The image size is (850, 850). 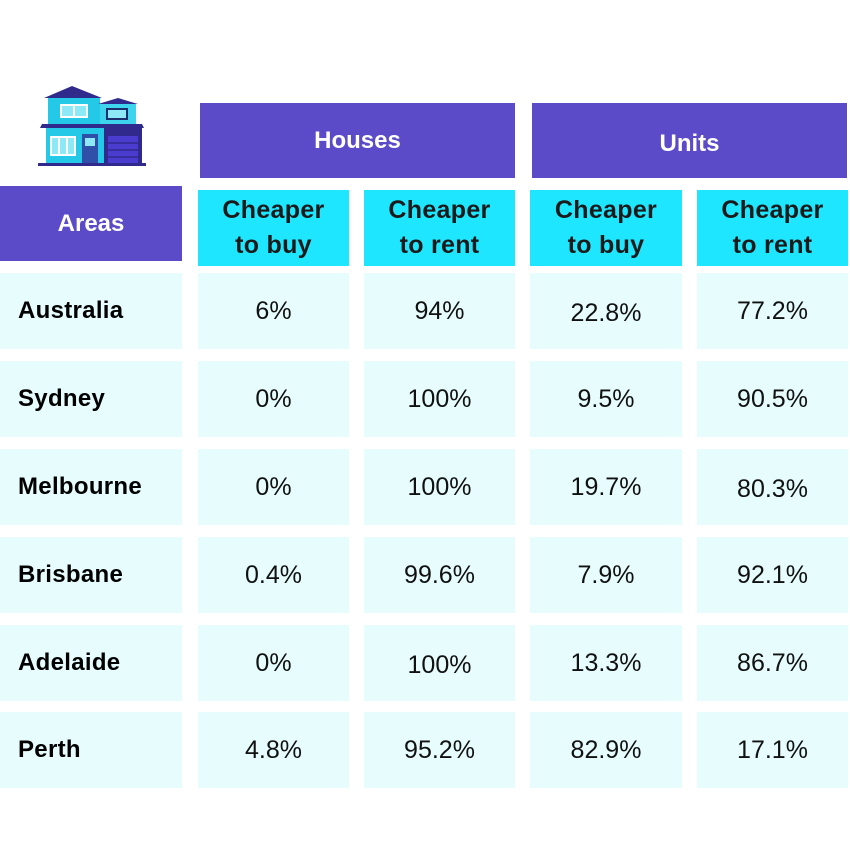 What do you see at coordinates (273, 575) in the screenshot?
I see `table-cell: 0.4%` at bounding box center [273, 575].